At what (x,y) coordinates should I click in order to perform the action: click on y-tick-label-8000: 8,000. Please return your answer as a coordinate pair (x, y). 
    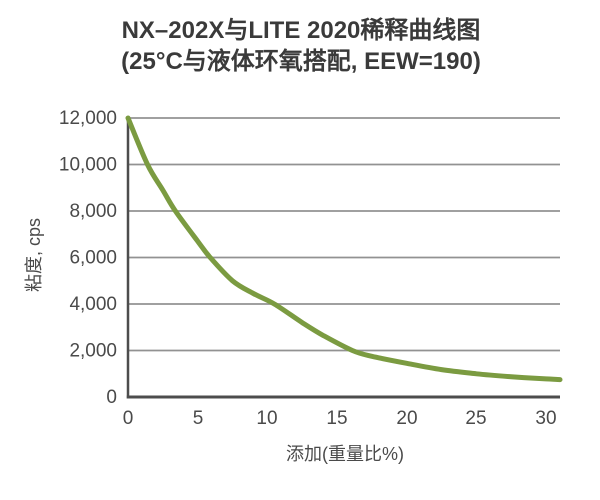
    Looking at the image, I should click on (93, 211).